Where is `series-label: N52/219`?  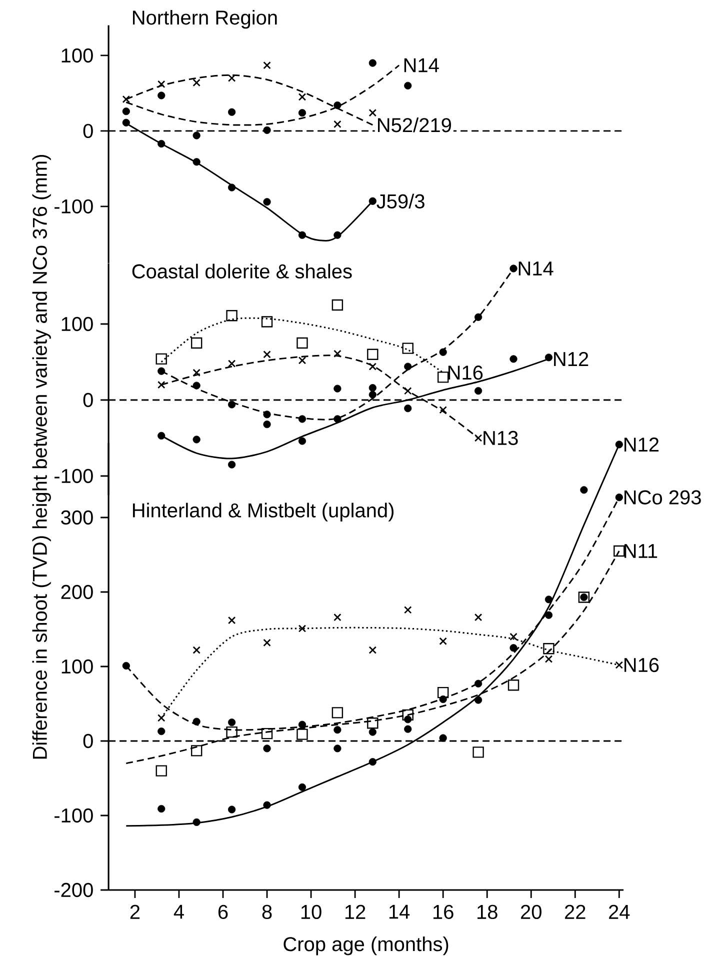 series-label: N52/219 is located at coordinates (415, 125).